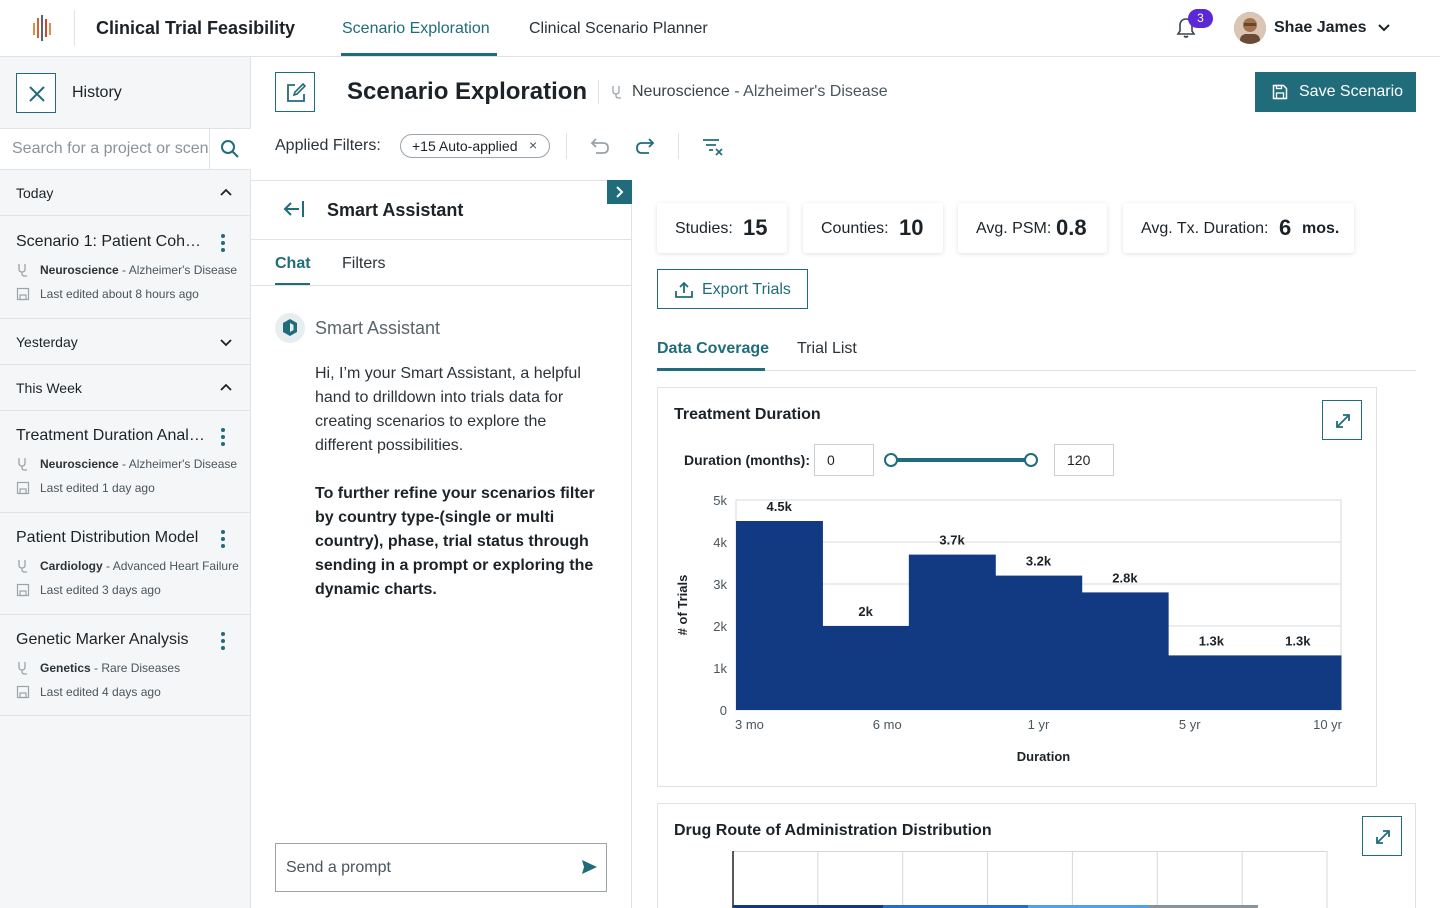 This screenshot has height=908, width=1440. I want to click on stat-counties: Counties: 10, so click(873, 228).